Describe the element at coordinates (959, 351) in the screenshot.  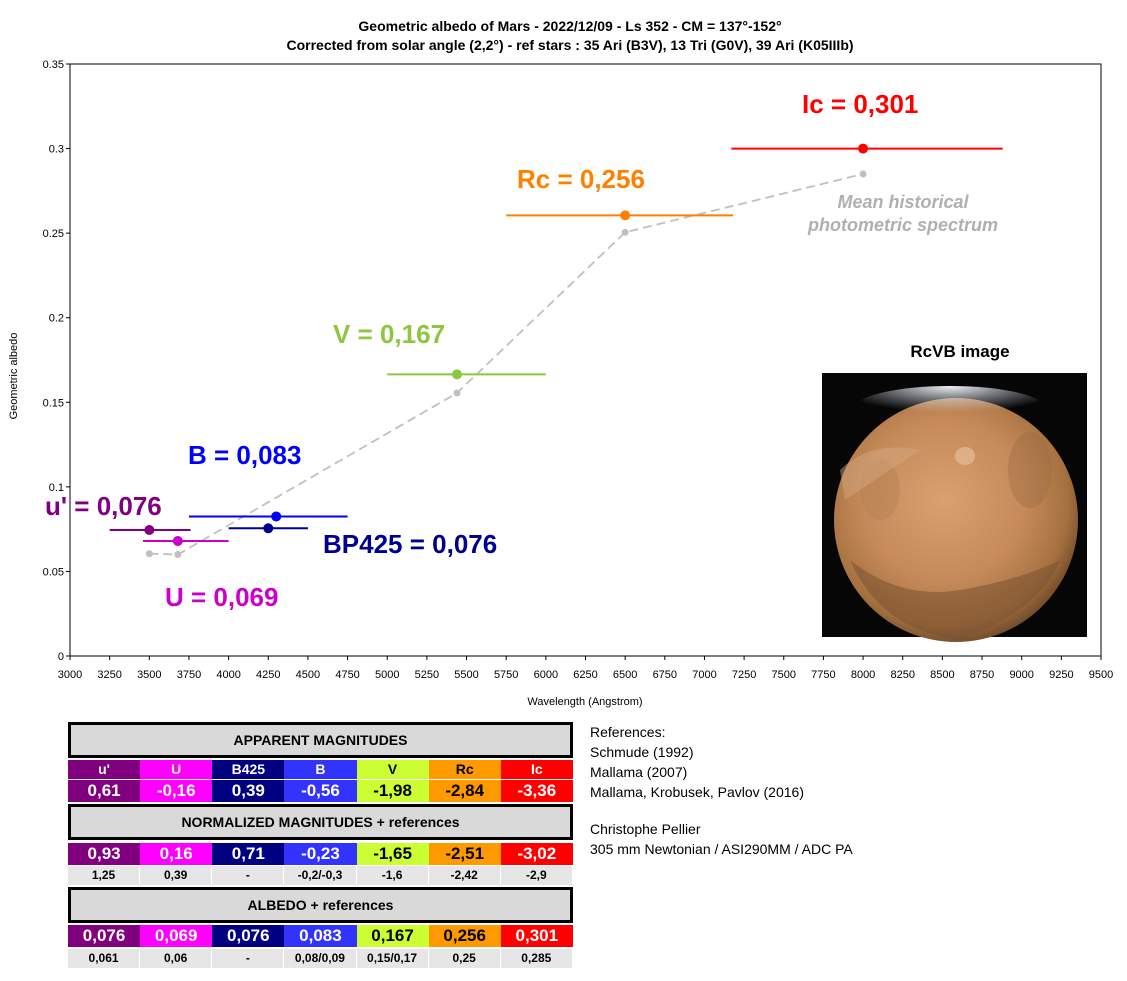
I see `inset-title: RcVB image` at that location.